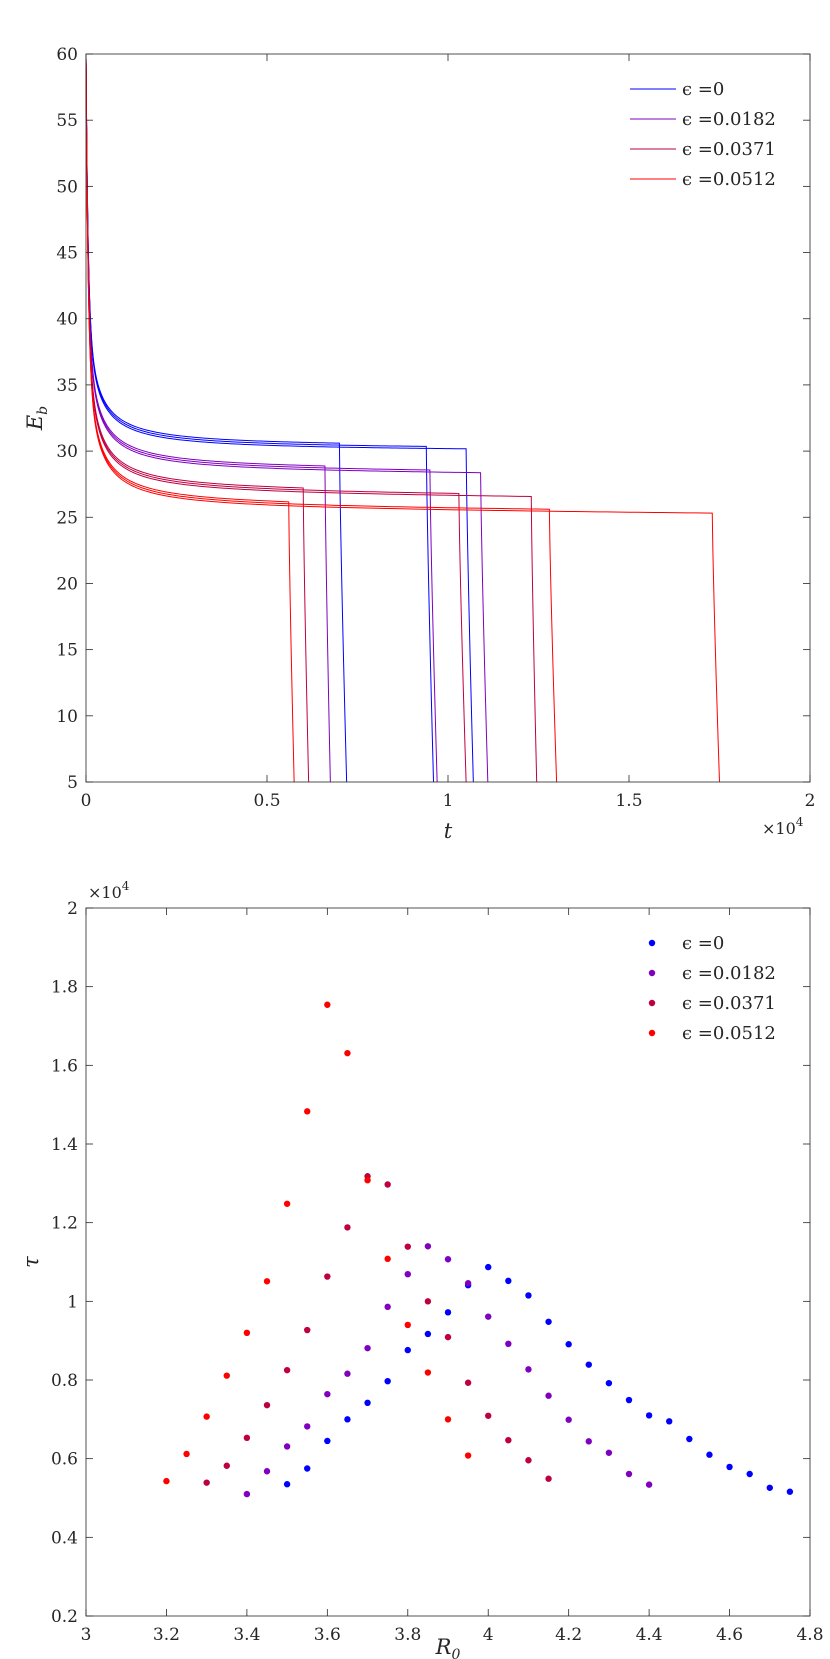 Image resolution: width=830 pixels, height=1659 pixels. What do you see at coordinates (64, 988) in the screenshot?
I see `y-tick-label-bottom-8: 1.8` at bounding box center [64, 988].